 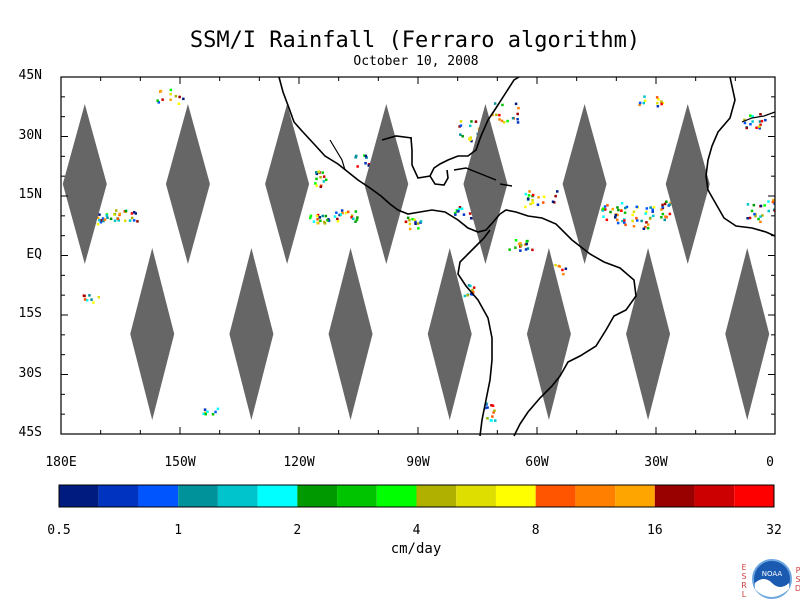 I want to click on coastline-yucatan, so click(x=439, y=177).